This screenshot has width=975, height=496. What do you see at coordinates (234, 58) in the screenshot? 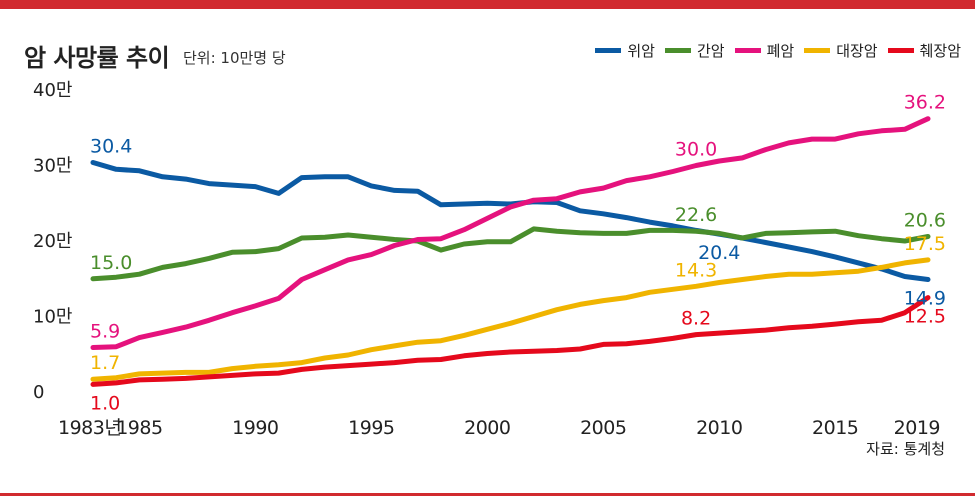
I see `unit-label: 단위: 10만명 당` at bounding box center [234, 58].